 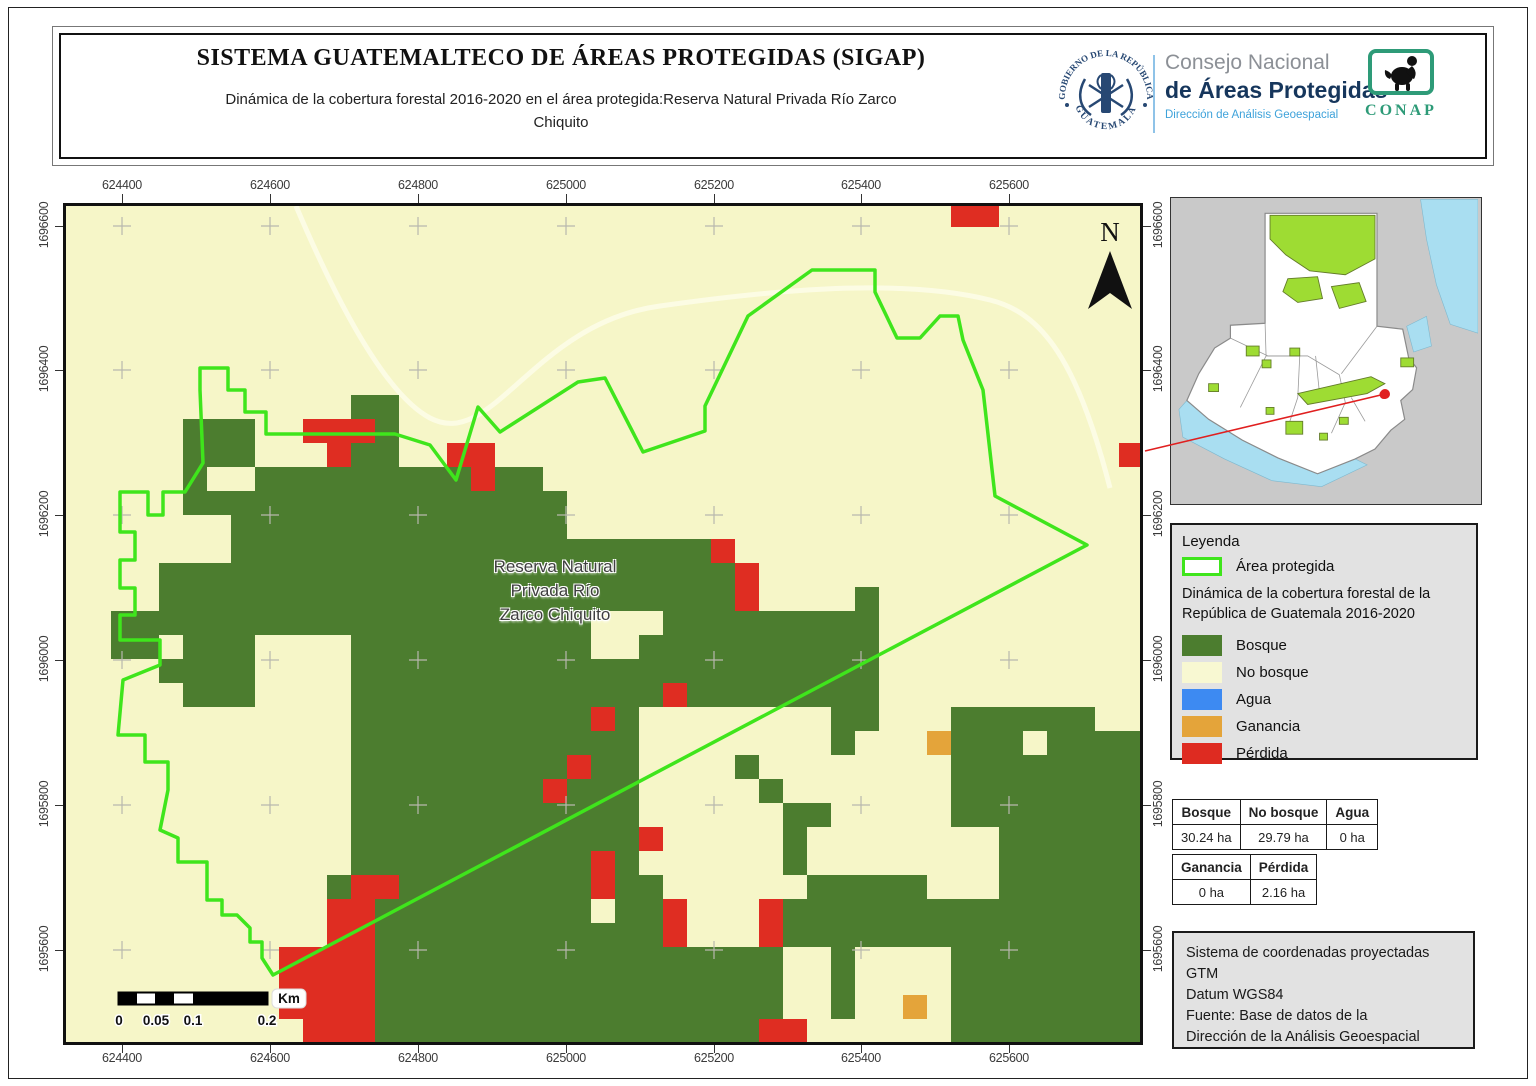 I want to click on legend-swatch-no-bosque, so click(x=1202, y=672).